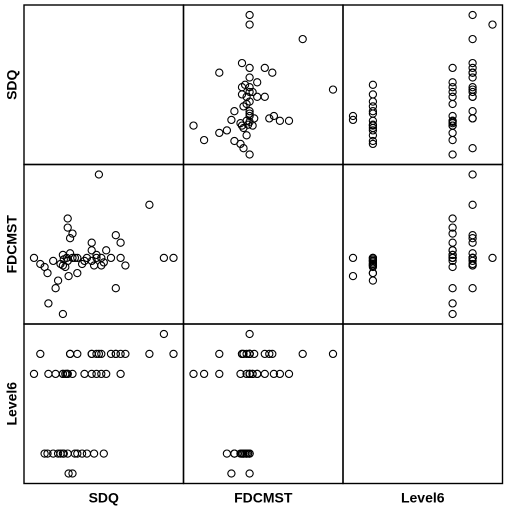 The height and width of the screenshot is (510, 510). Describe the element at coordinates (104, 85) in the screenshot. I see `panel-sdq-vs-sdq` at that location.